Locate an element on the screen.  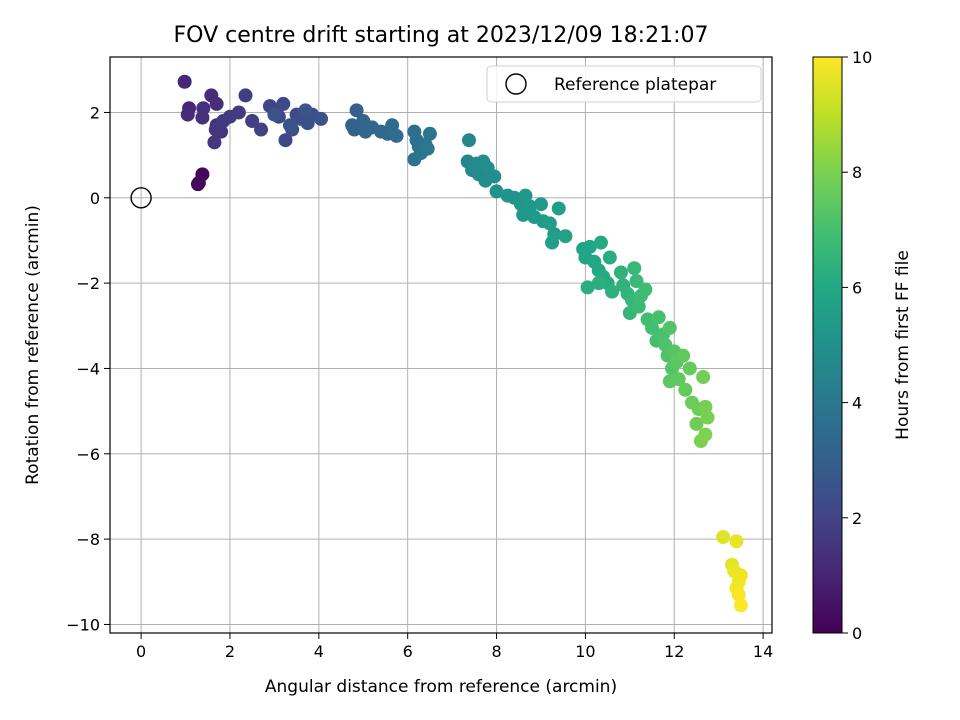
x-tick-label: 14 is located at coordinates (763, 651).